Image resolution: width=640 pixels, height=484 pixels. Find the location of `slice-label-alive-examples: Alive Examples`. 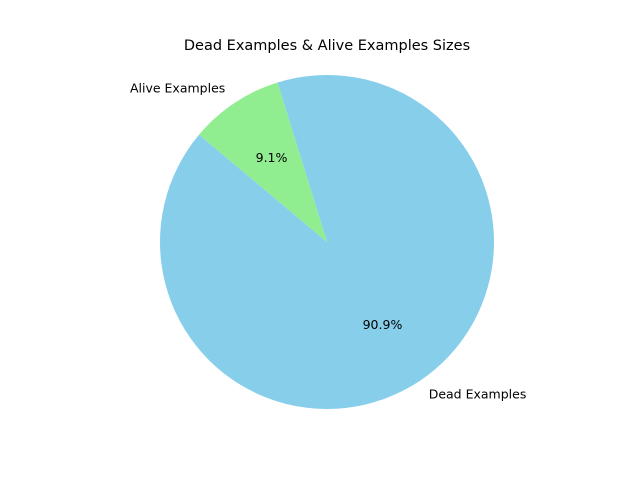

slice-label-alive-examples: Alive Examples is located at coordinates (177, 88).